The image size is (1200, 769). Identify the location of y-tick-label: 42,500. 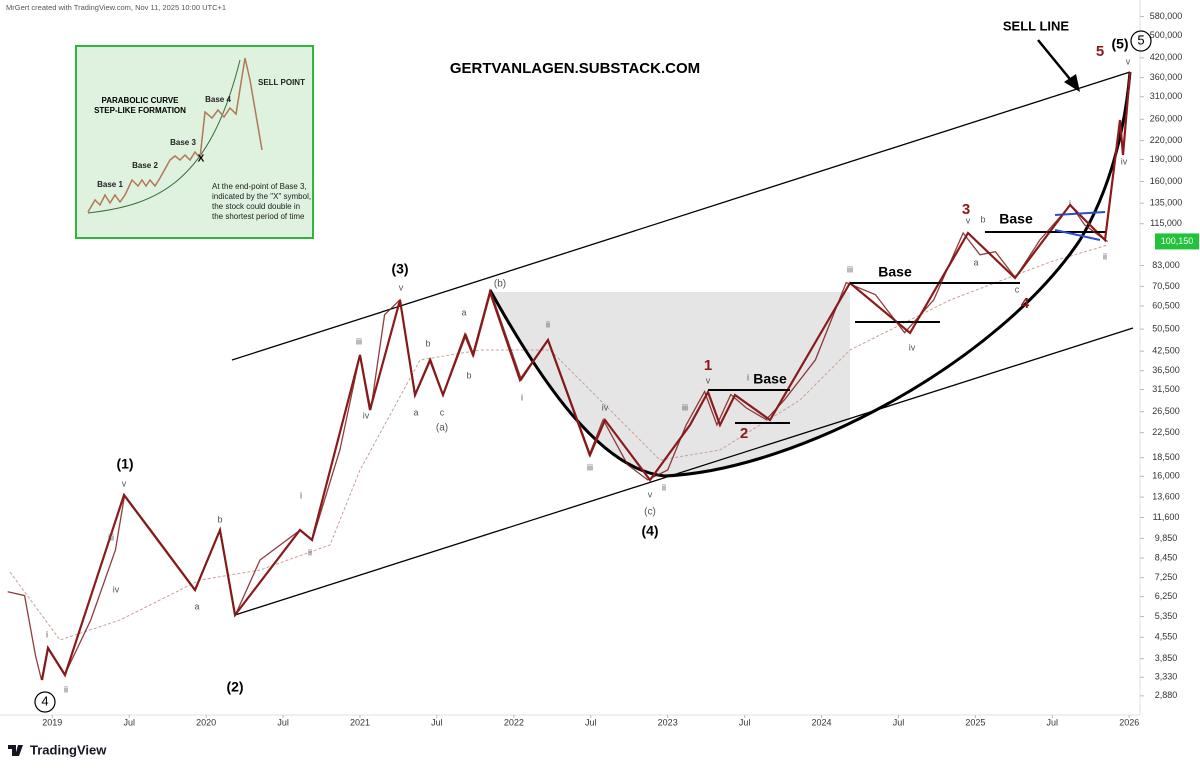
(1166, 351).